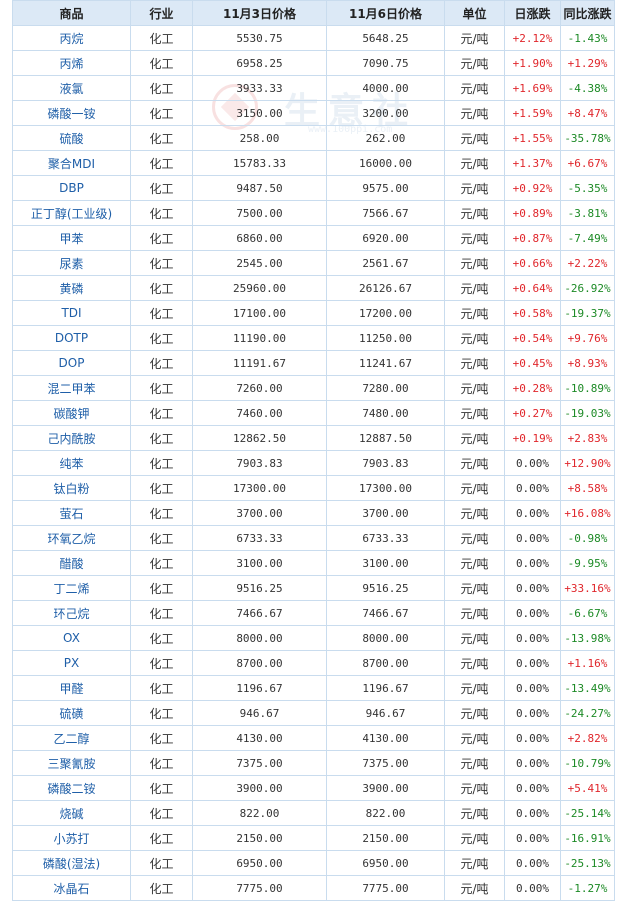 Image resolution: width=626 pixels, height=901 pixels. I want to click on commodity-name-link: 尿素, so click(71, 263).